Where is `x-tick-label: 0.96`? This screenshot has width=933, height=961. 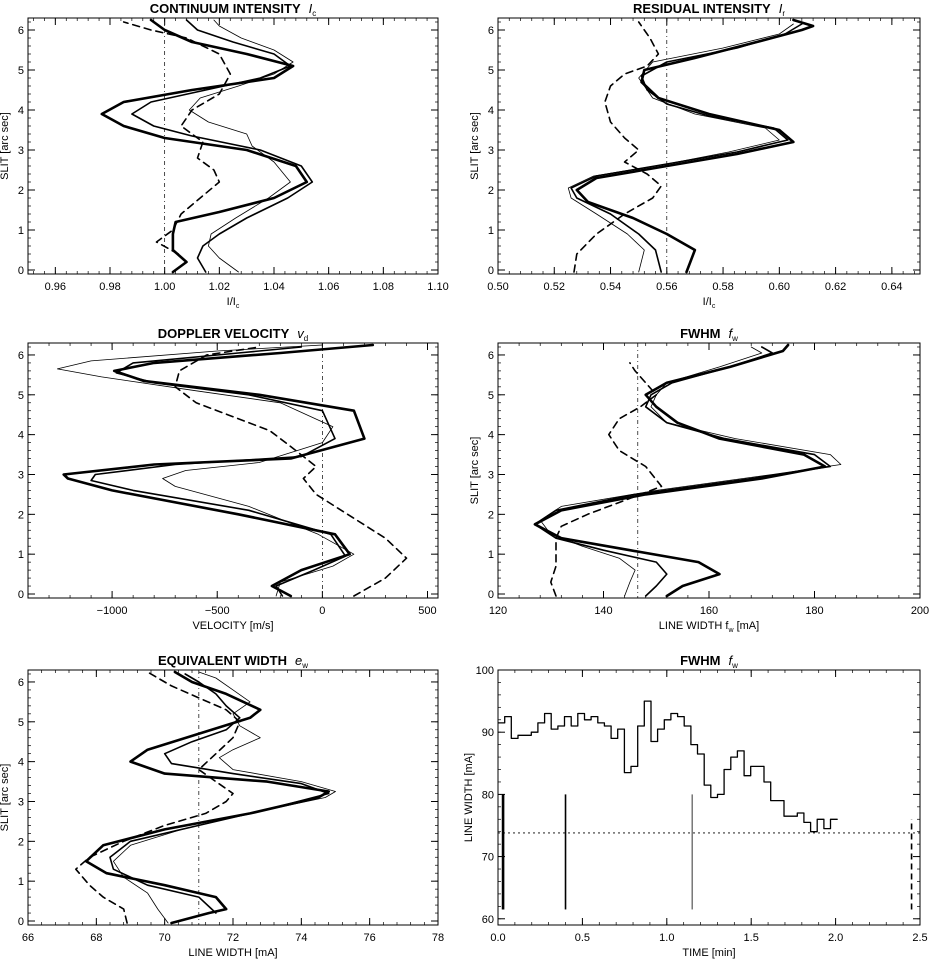 x-tick-label: 0.96 is located at coordinates (55, 287).